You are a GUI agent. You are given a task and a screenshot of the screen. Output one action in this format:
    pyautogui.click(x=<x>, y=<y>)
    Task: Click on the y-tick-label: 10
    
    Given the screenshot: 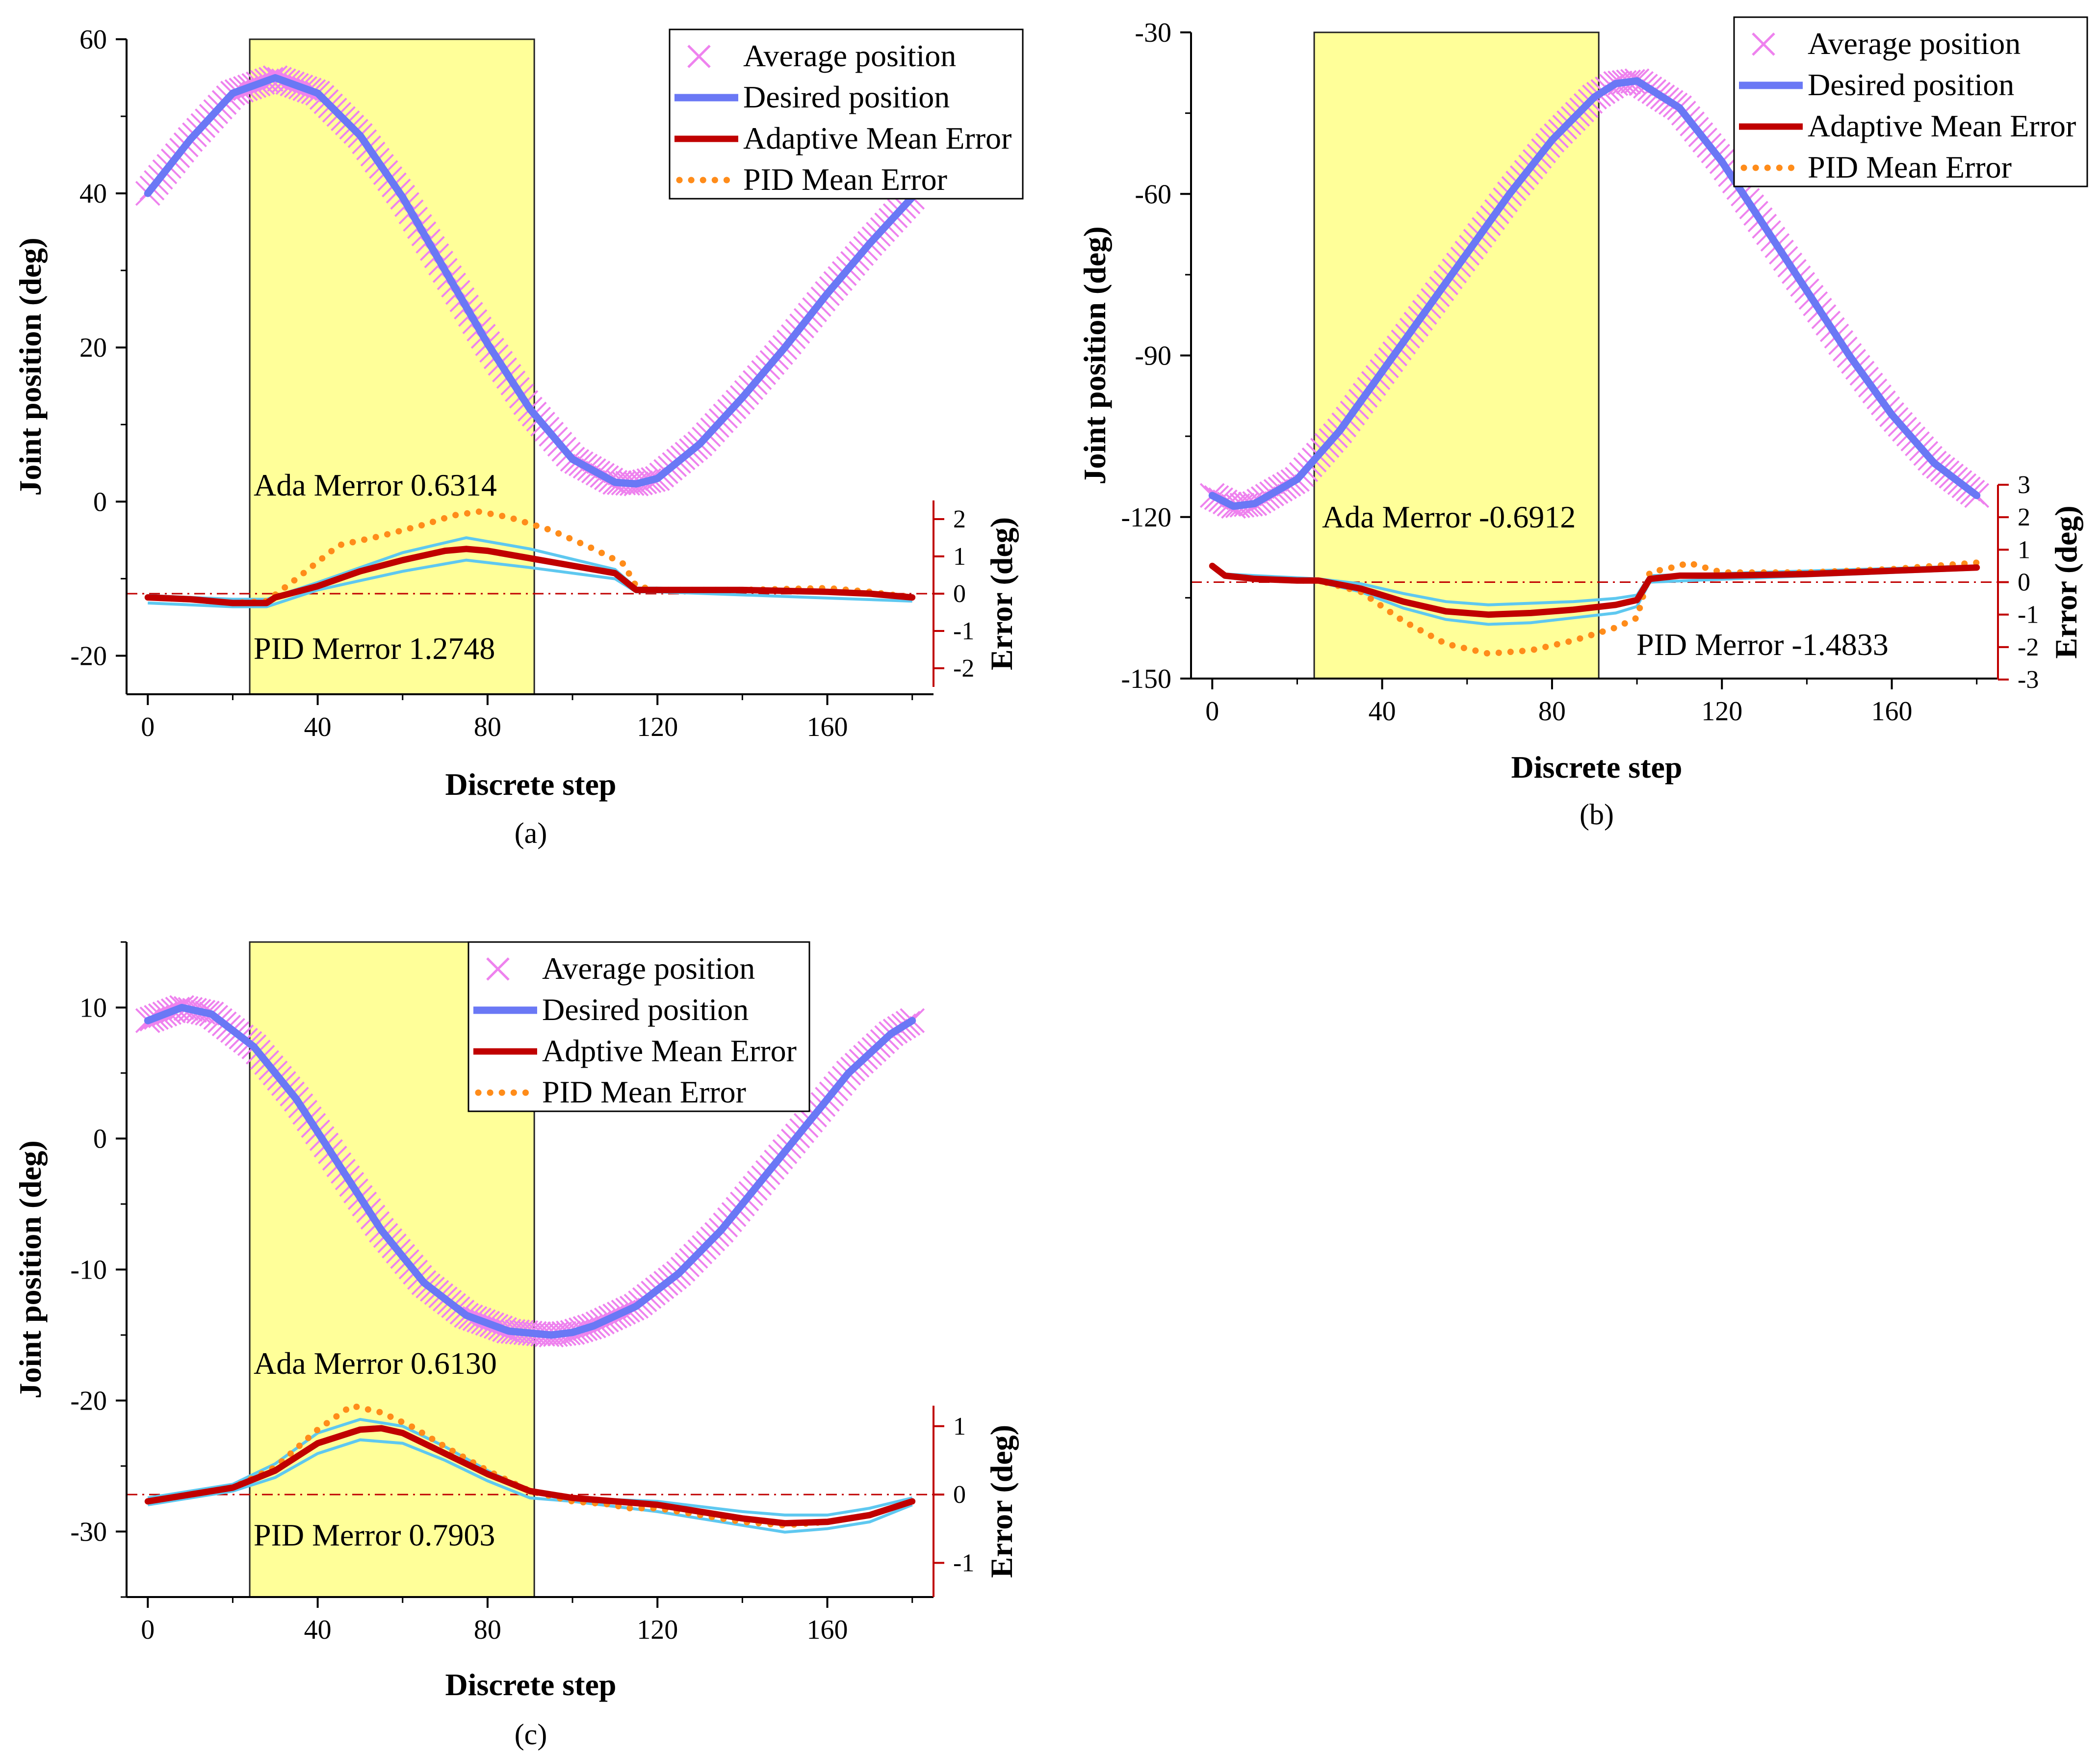 What is the action you would take?
    pyautogui.click(x=93, y=1008)
    